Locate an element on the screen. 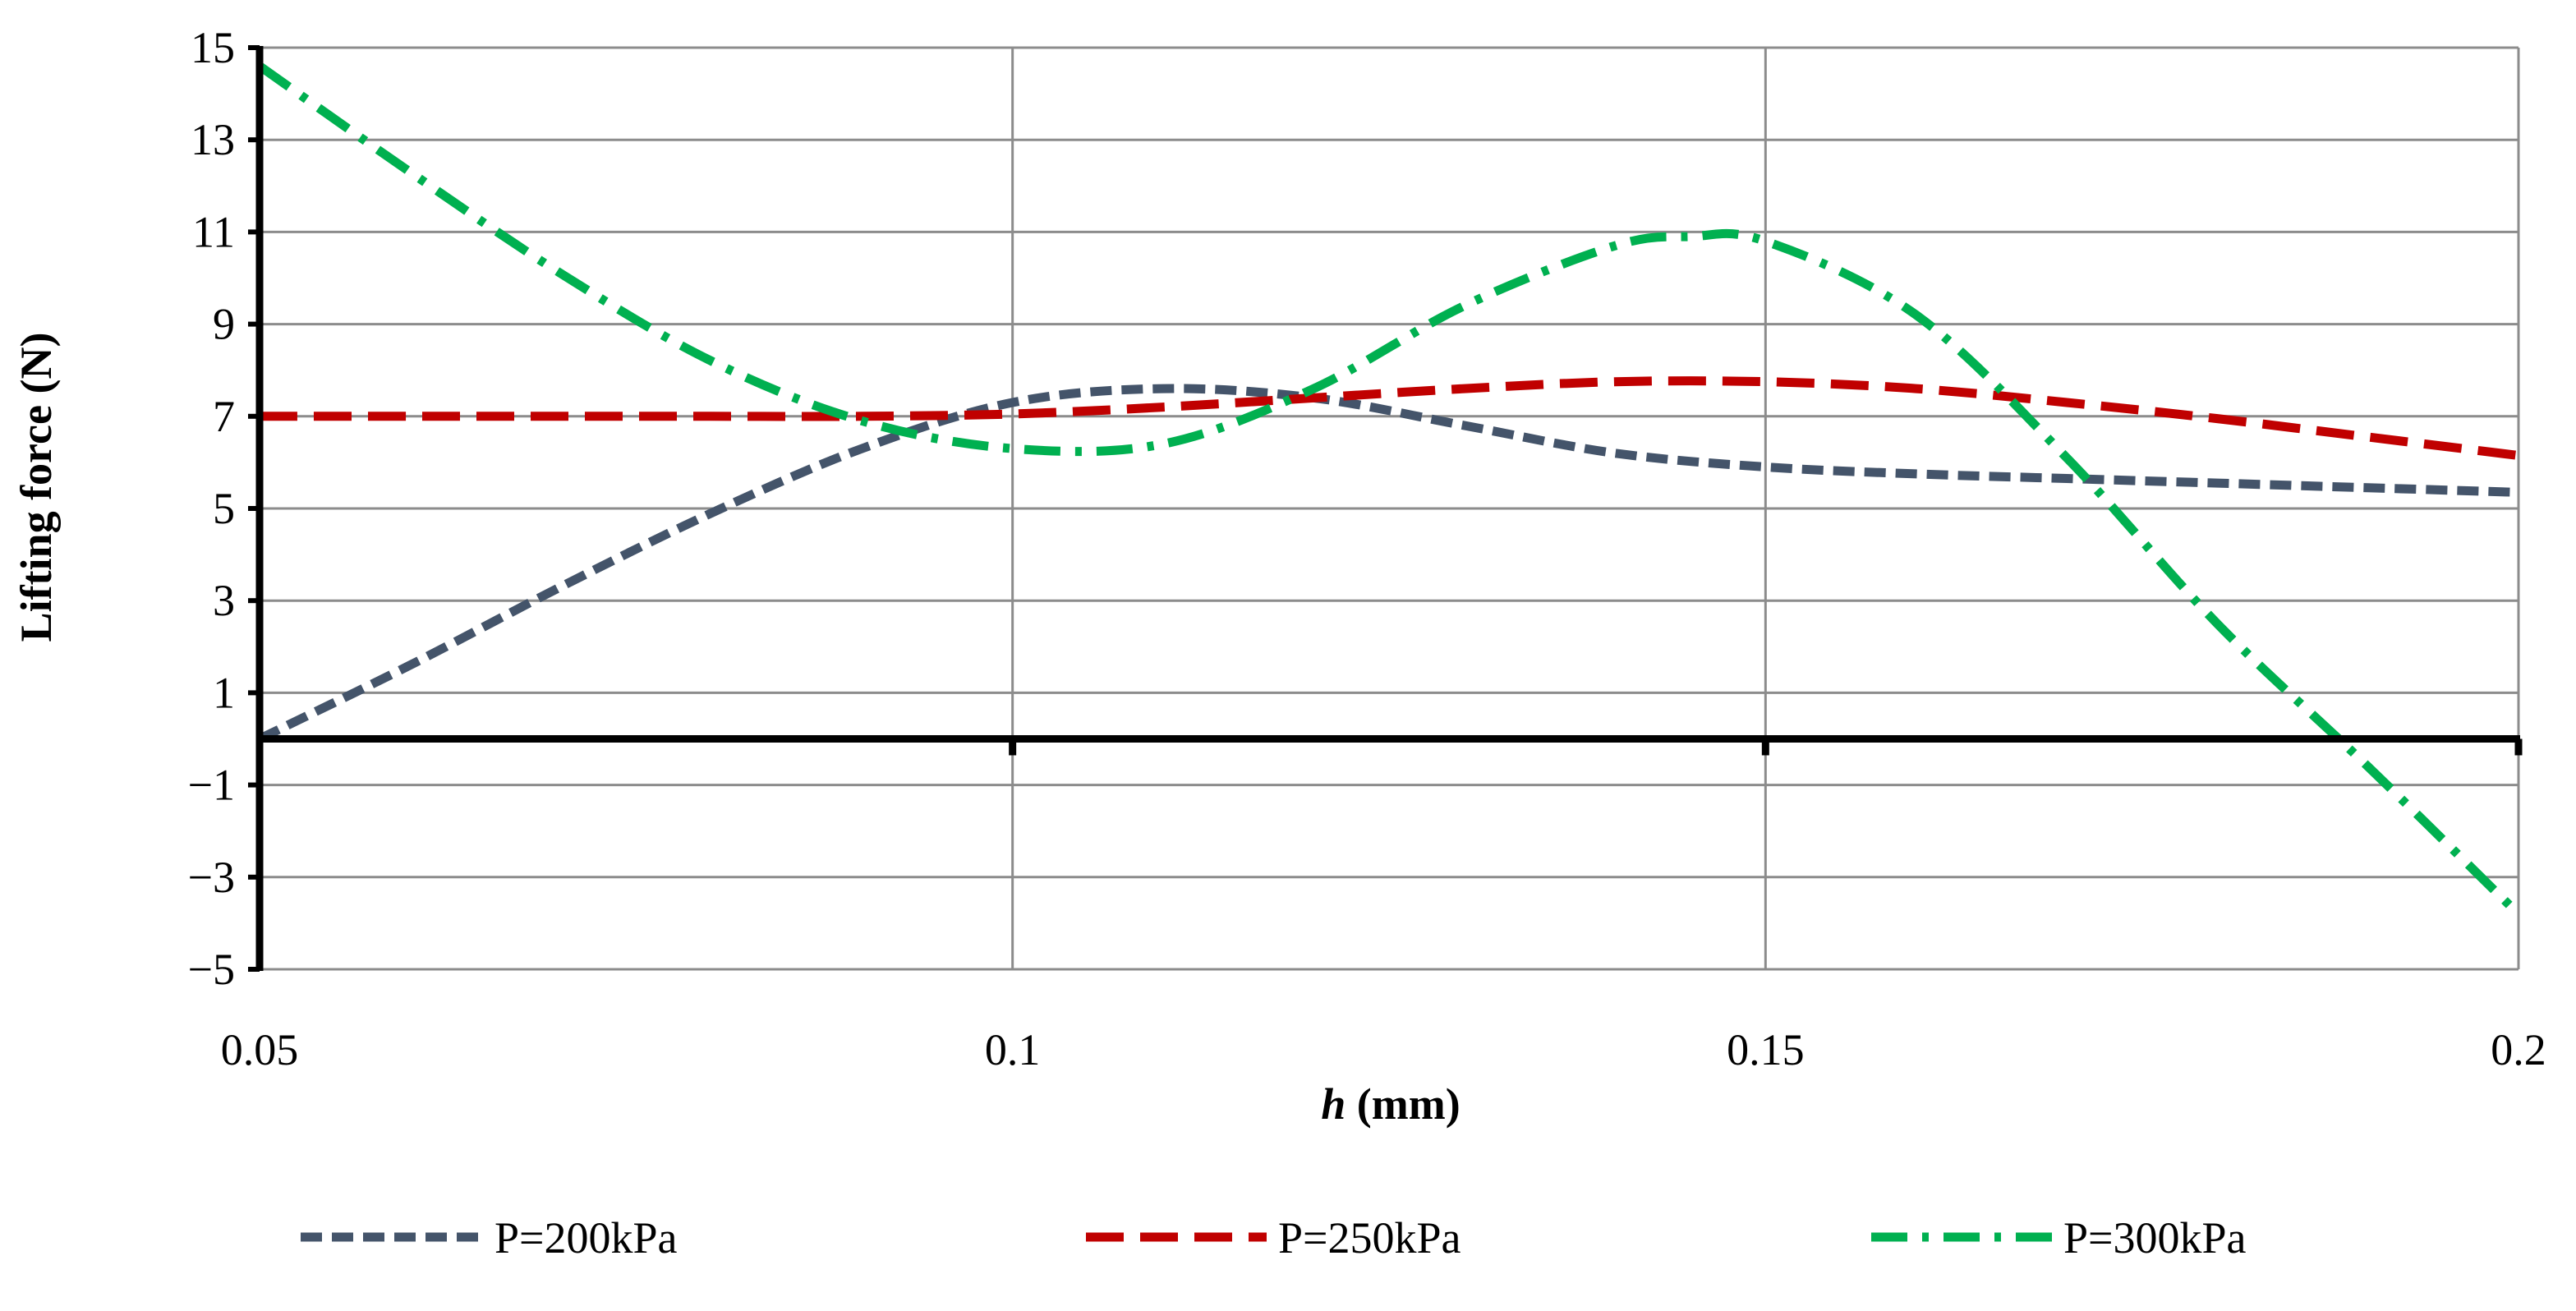  y-axis-title: Lifting force (N) is located at coordinates (36, 487).